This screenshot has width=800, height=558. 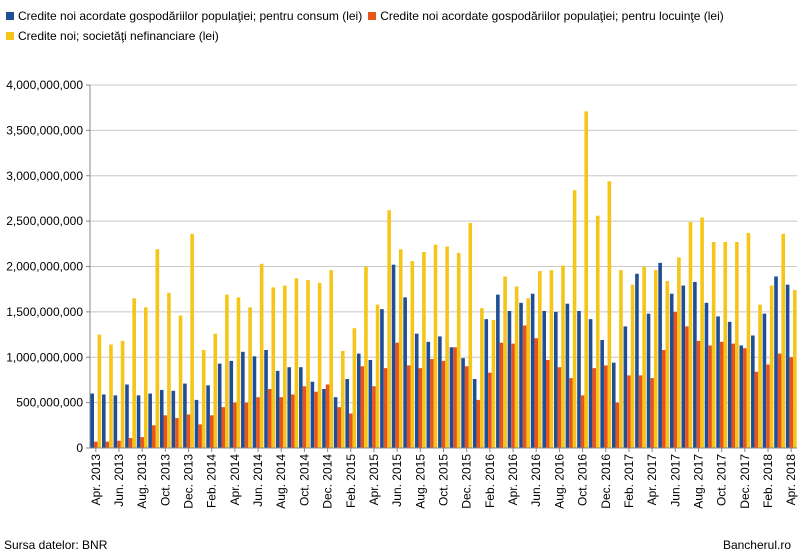 What do you see at coordinates (745, 481) in the screenshot?
I see `x-tick-label: Dec. 2017` at bounding box center [745, 481].